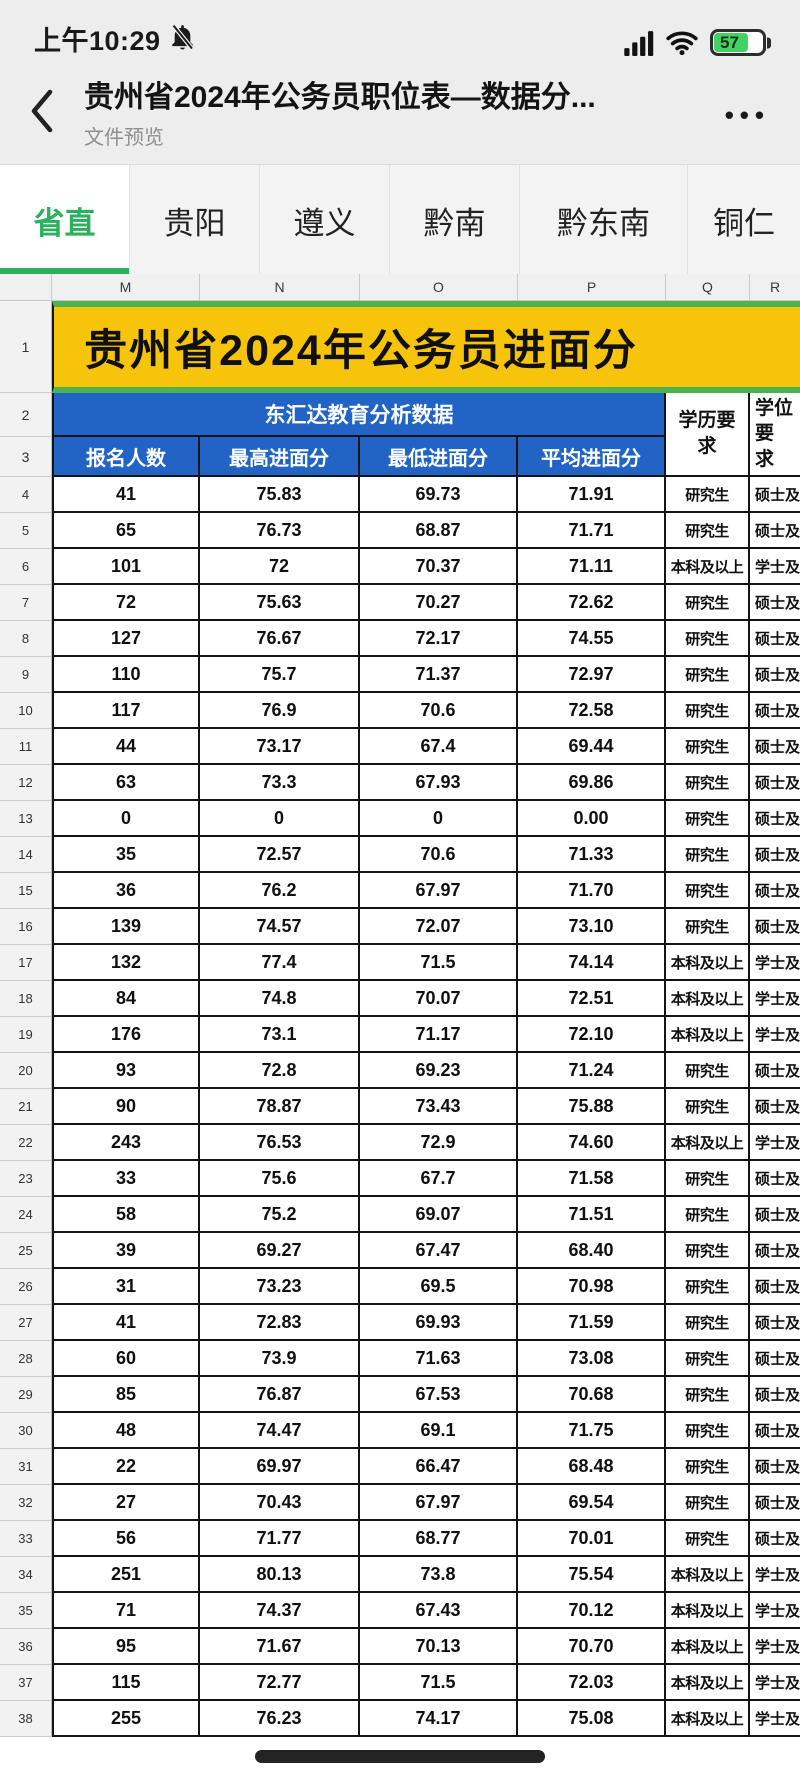  Describe the element at coordinates (592, 1215) in the screenshot. I see `cell-avg-score: 71.51` at that location.